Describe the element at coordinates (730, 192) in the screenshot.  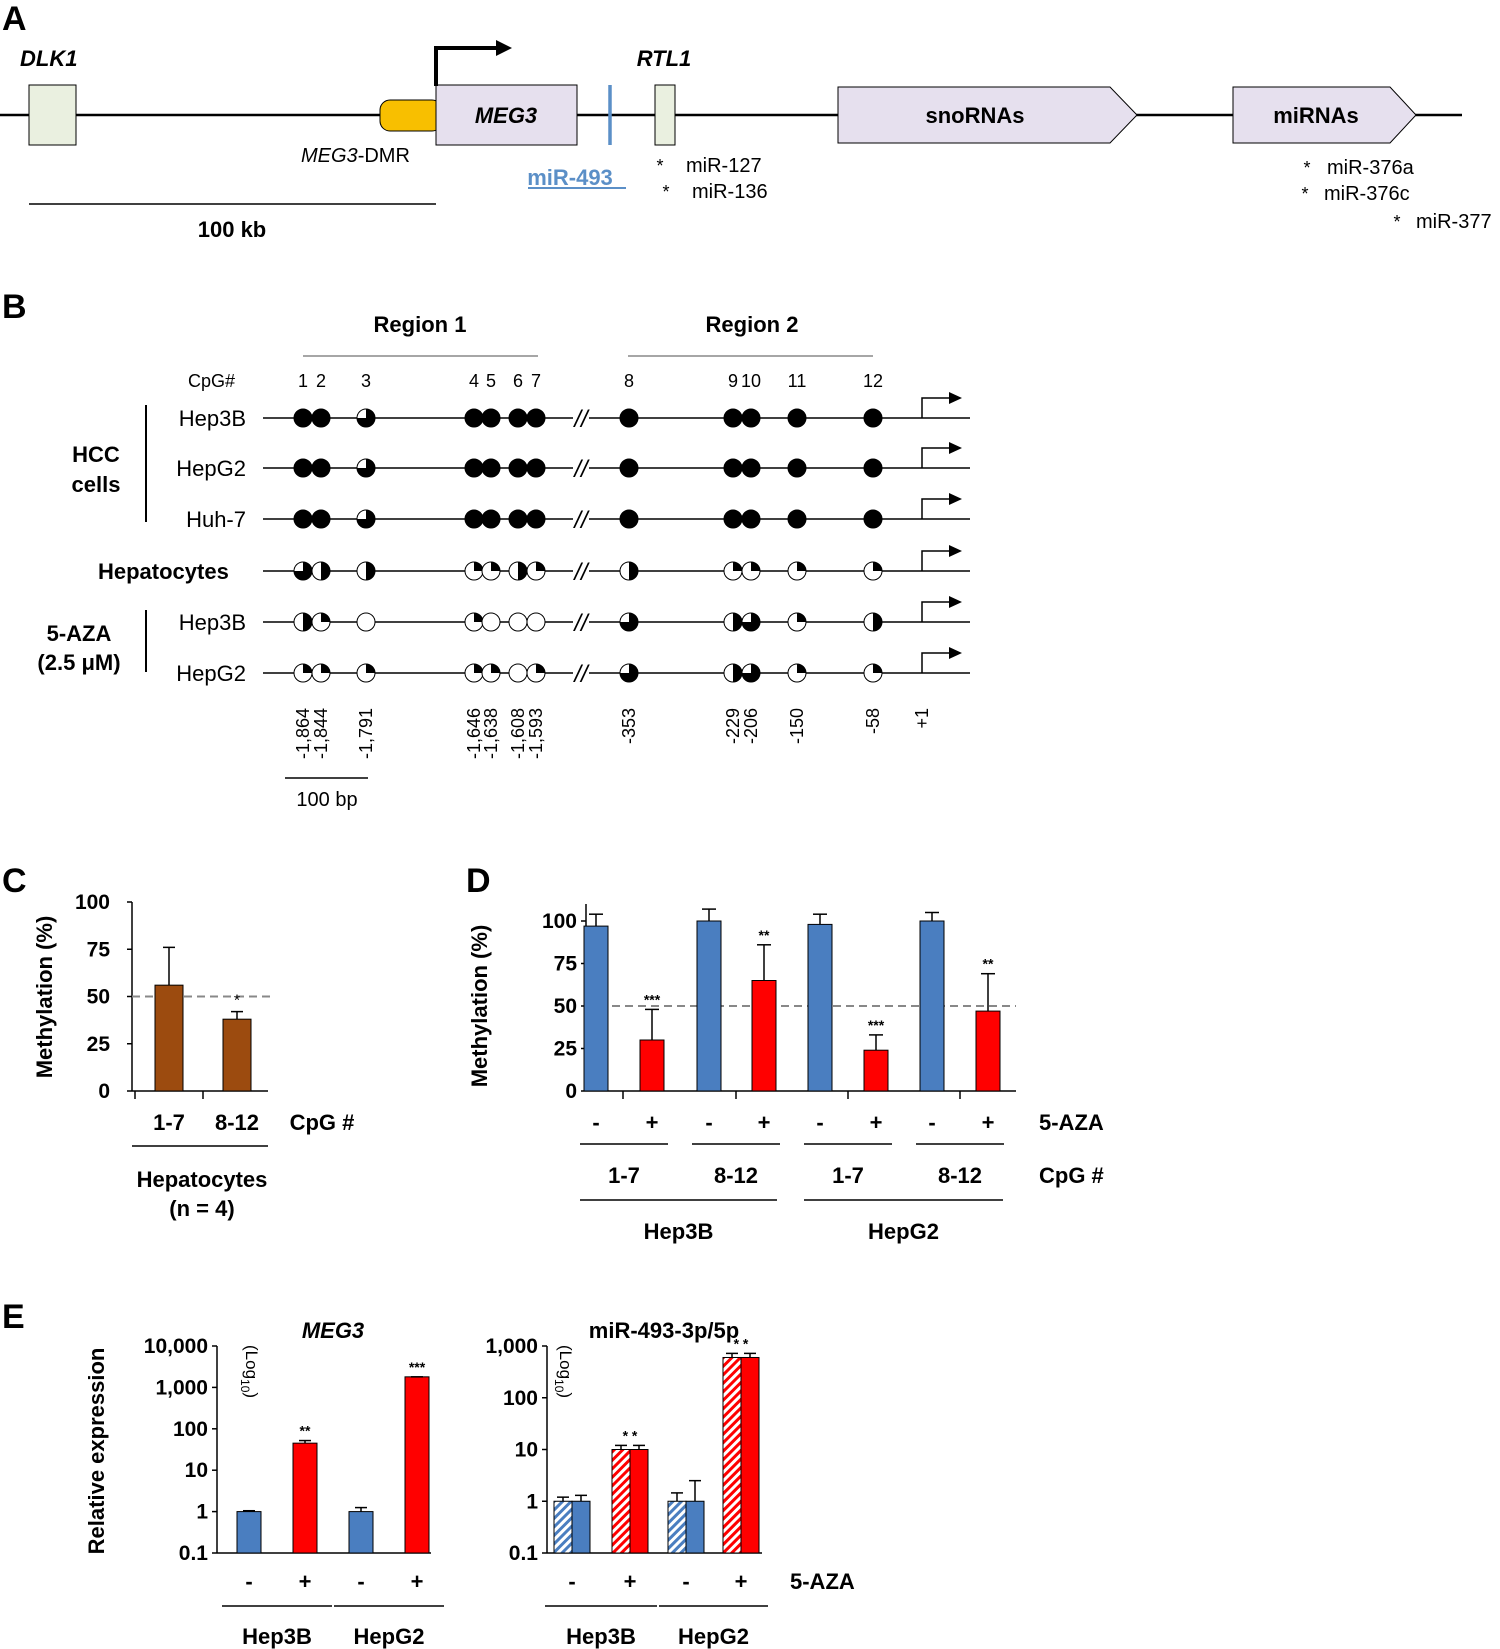
I see `mir136-label: miR-136` at that location.